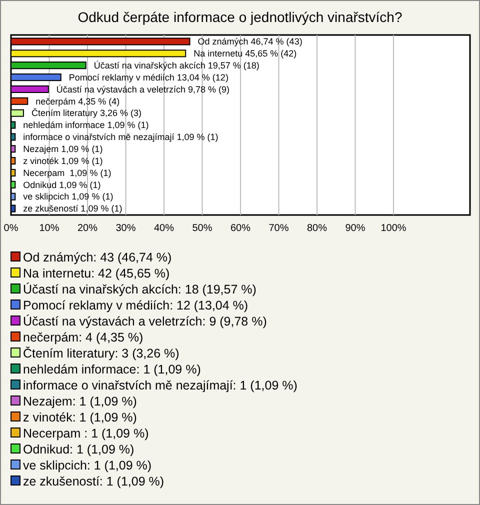 The width and height of the screenshot is (480, 505). I want to click on x-tick-label: 0%, so click(11, 228).